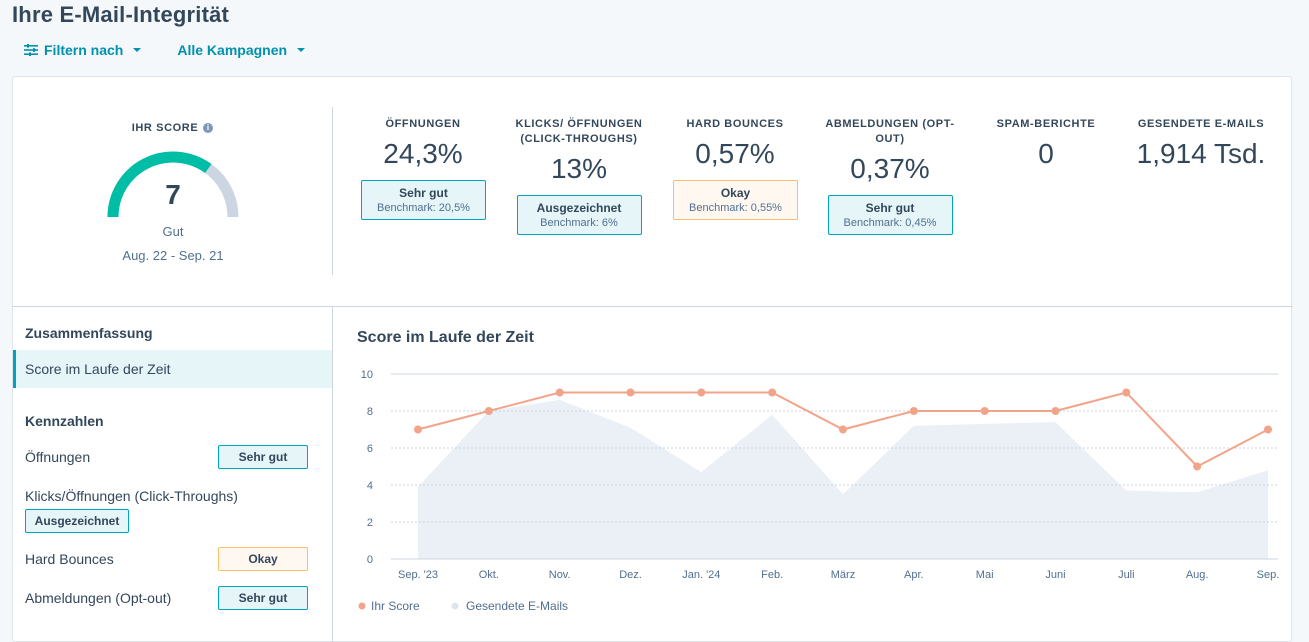 The image size is (1309, 642). I want to click on sliders-icon, so click(31, 50).